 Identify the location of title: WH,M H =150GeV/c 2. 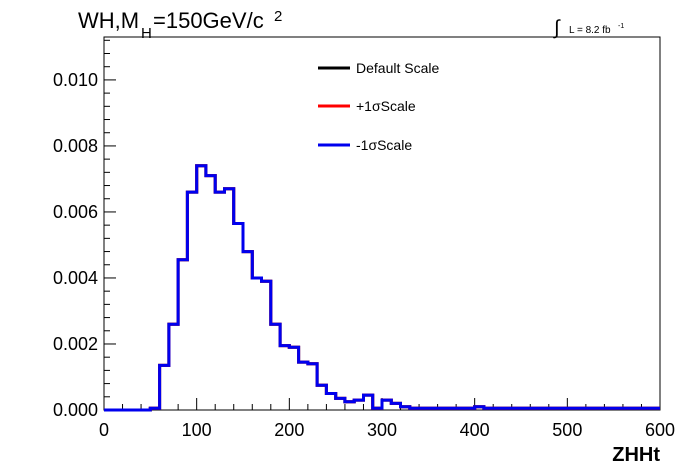
(180, 25).